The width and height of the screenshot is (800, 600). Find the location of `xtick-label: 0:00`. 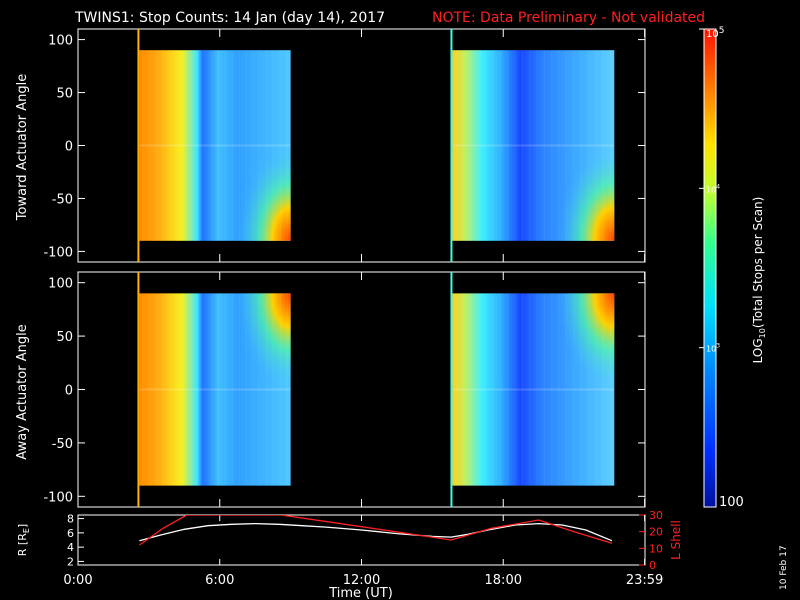

xtick-label: 0:00 is located at coordinates (77, 580).